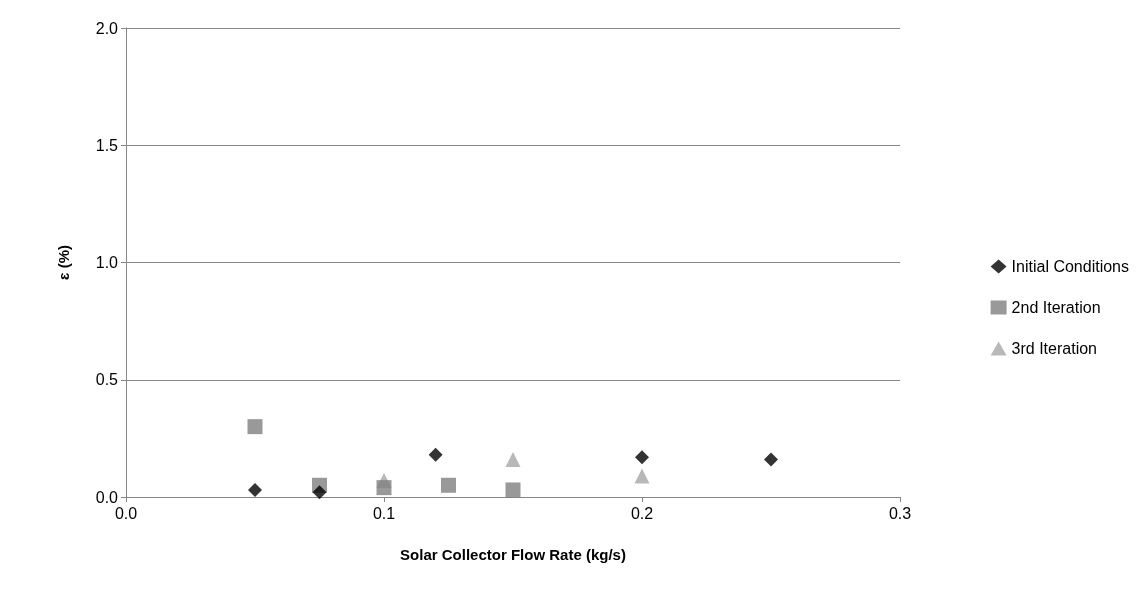 The width and height of the screenshot is (1147, 615). I want to click on x-tick-label: 0.1, so click(384, 513).